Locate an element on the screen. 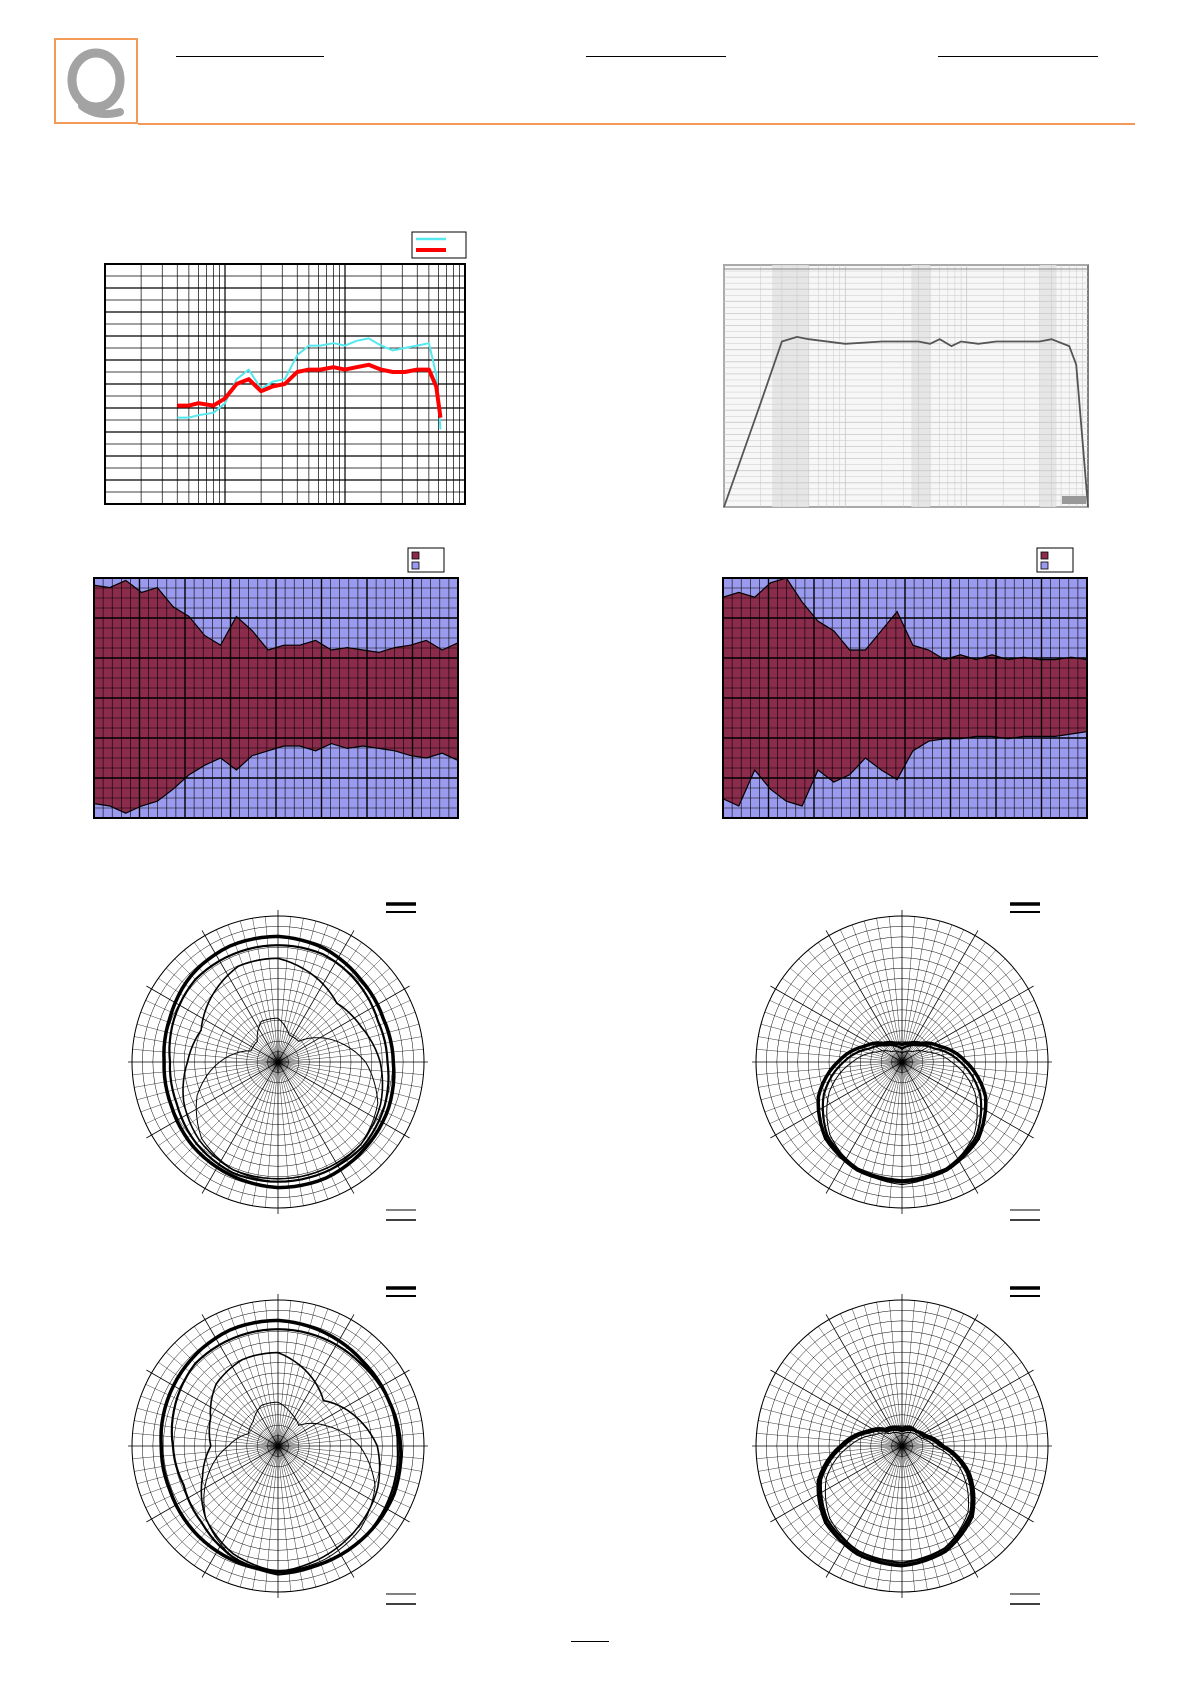 This screenshot has width=1191, height=1685. leap-software-logo-icon is located at coordinates (1074, 500).